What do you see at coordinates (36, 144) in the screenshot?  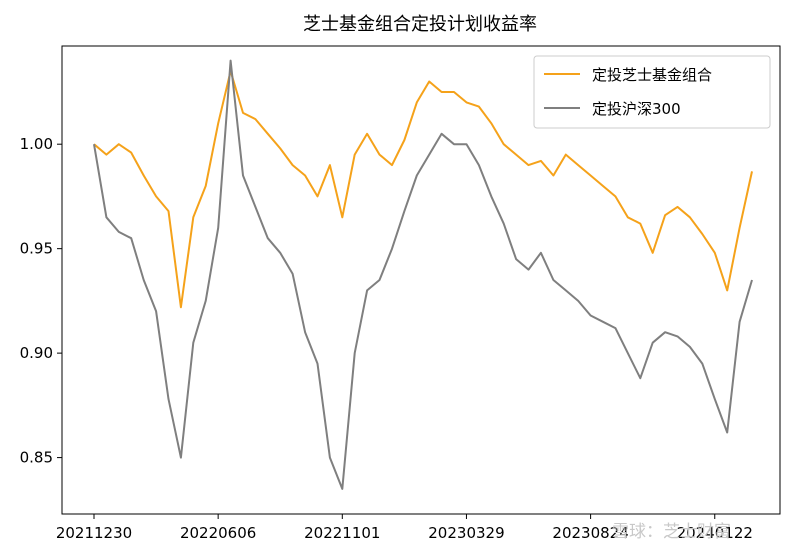 I see `y-tick-label: 1.00` at bounding box center [36, 144].